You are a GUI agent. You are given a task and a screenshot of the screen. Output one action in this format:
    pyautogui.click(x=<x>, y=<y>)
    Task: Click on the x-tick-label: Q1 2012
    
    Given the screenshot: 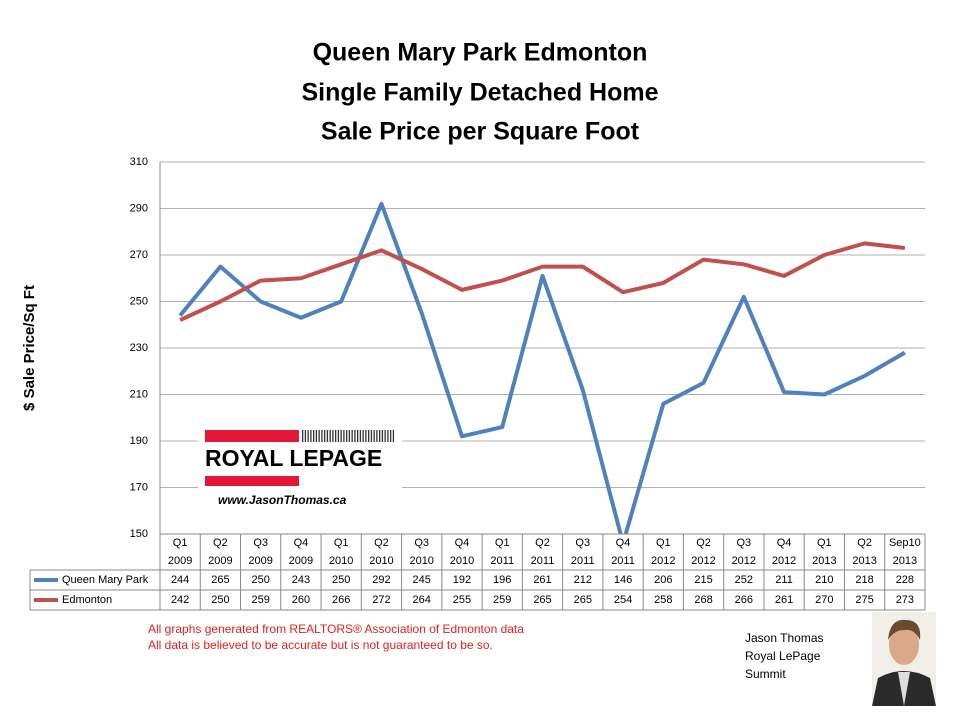 What is the action you would take?
    pyautogui.click(x=663, y=552)
    